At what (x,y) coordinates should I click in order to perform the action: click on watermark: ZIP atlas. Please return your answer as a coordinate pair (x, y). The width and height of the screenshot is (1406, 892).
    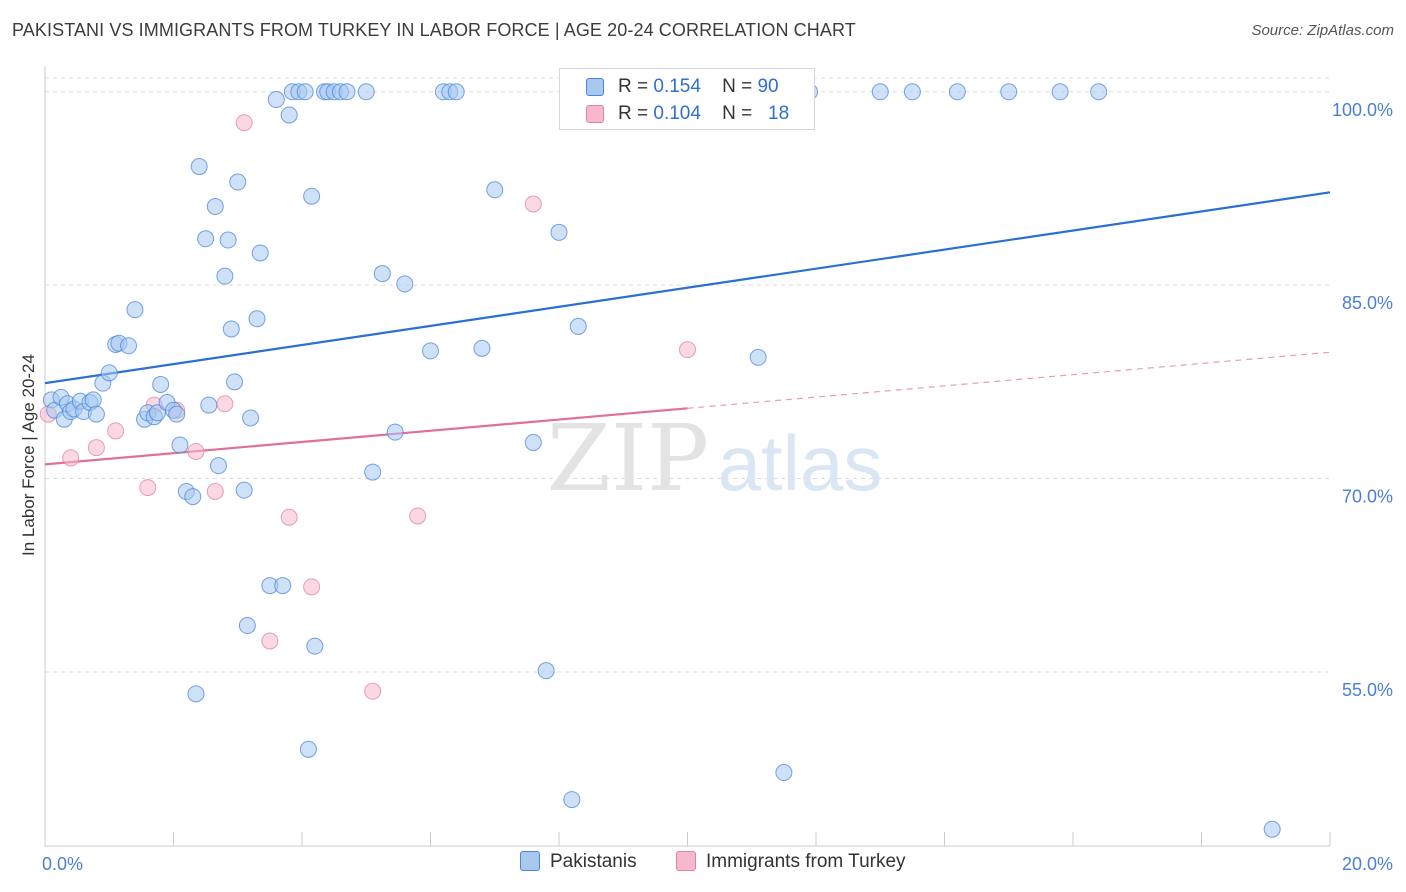
    Looking at the image, I should click on (714, 458).